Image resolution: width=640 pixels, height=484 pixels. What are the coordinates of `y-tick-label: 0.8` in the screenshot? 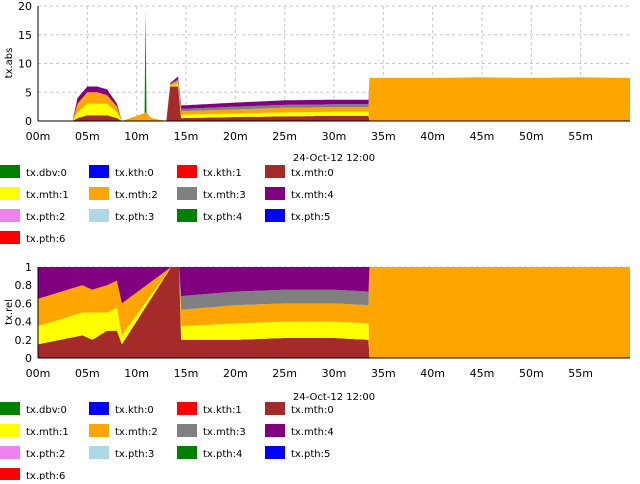 It's located at (24, 285).